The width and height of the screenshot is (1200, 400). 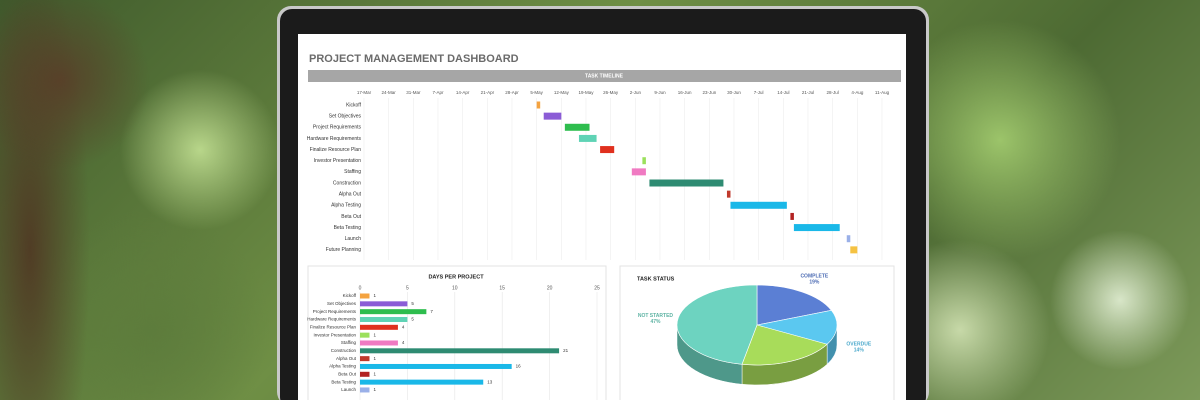 What do you see at coordinates (414, 59) in the screenshot?
I see `dashboard-title: PROJECT MANAGEMENT DASHBOARD` at bounding box center [414, 59].